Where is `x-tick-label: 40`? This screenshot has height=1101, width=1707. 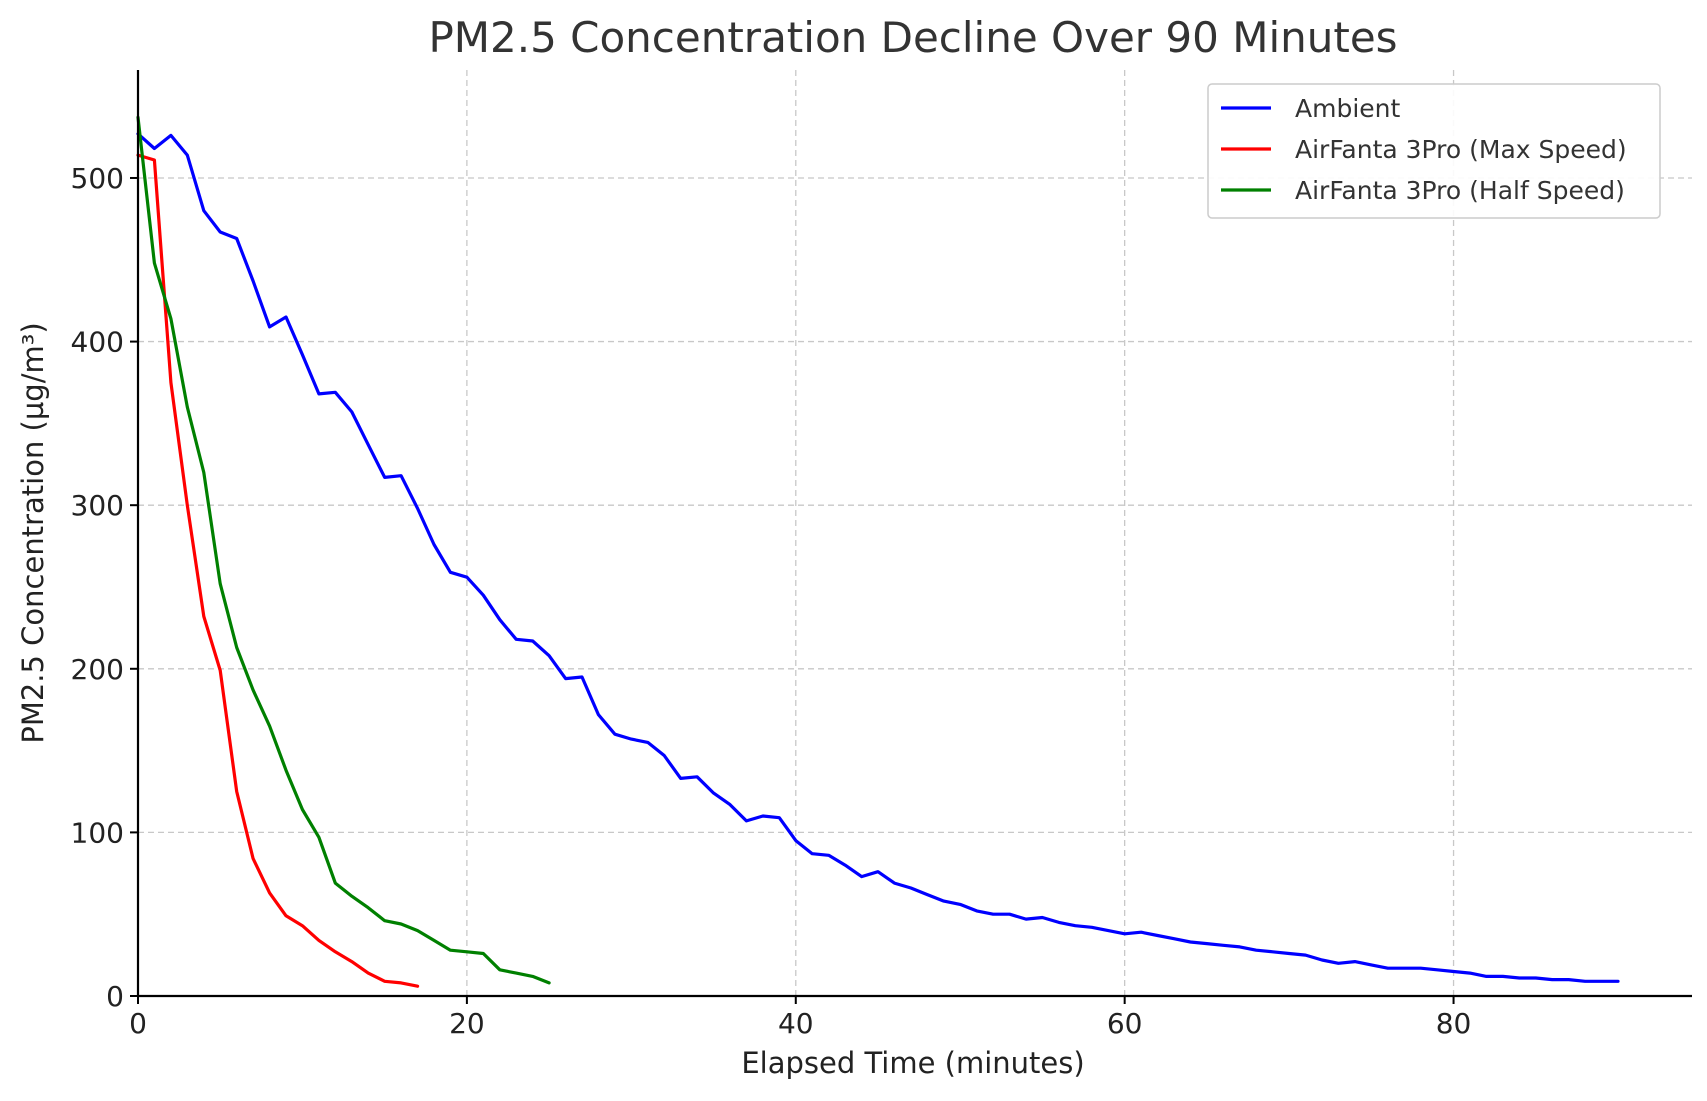
x-tick-label: 40 is located at coordinates (796, 1023).